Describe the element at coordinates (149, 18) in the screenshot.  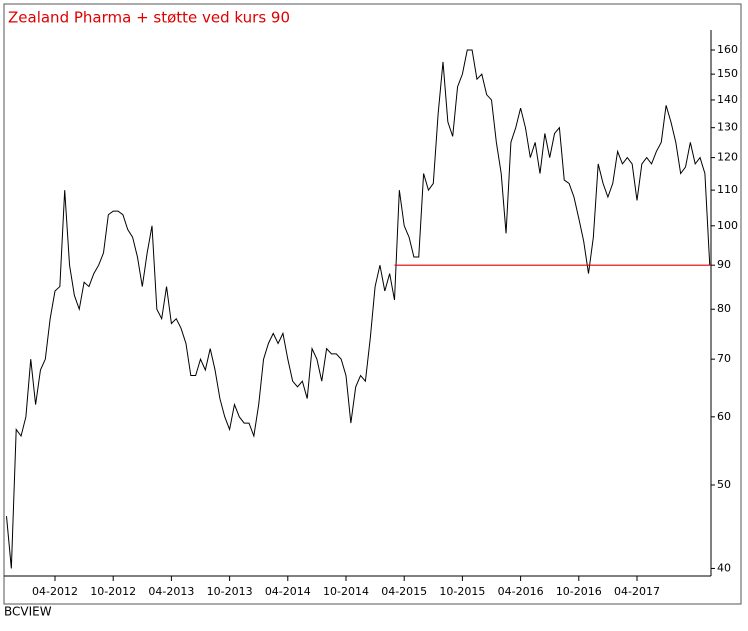
I see `chart-title: Zealand Pharma + støtte ved kurs 90` at that location.